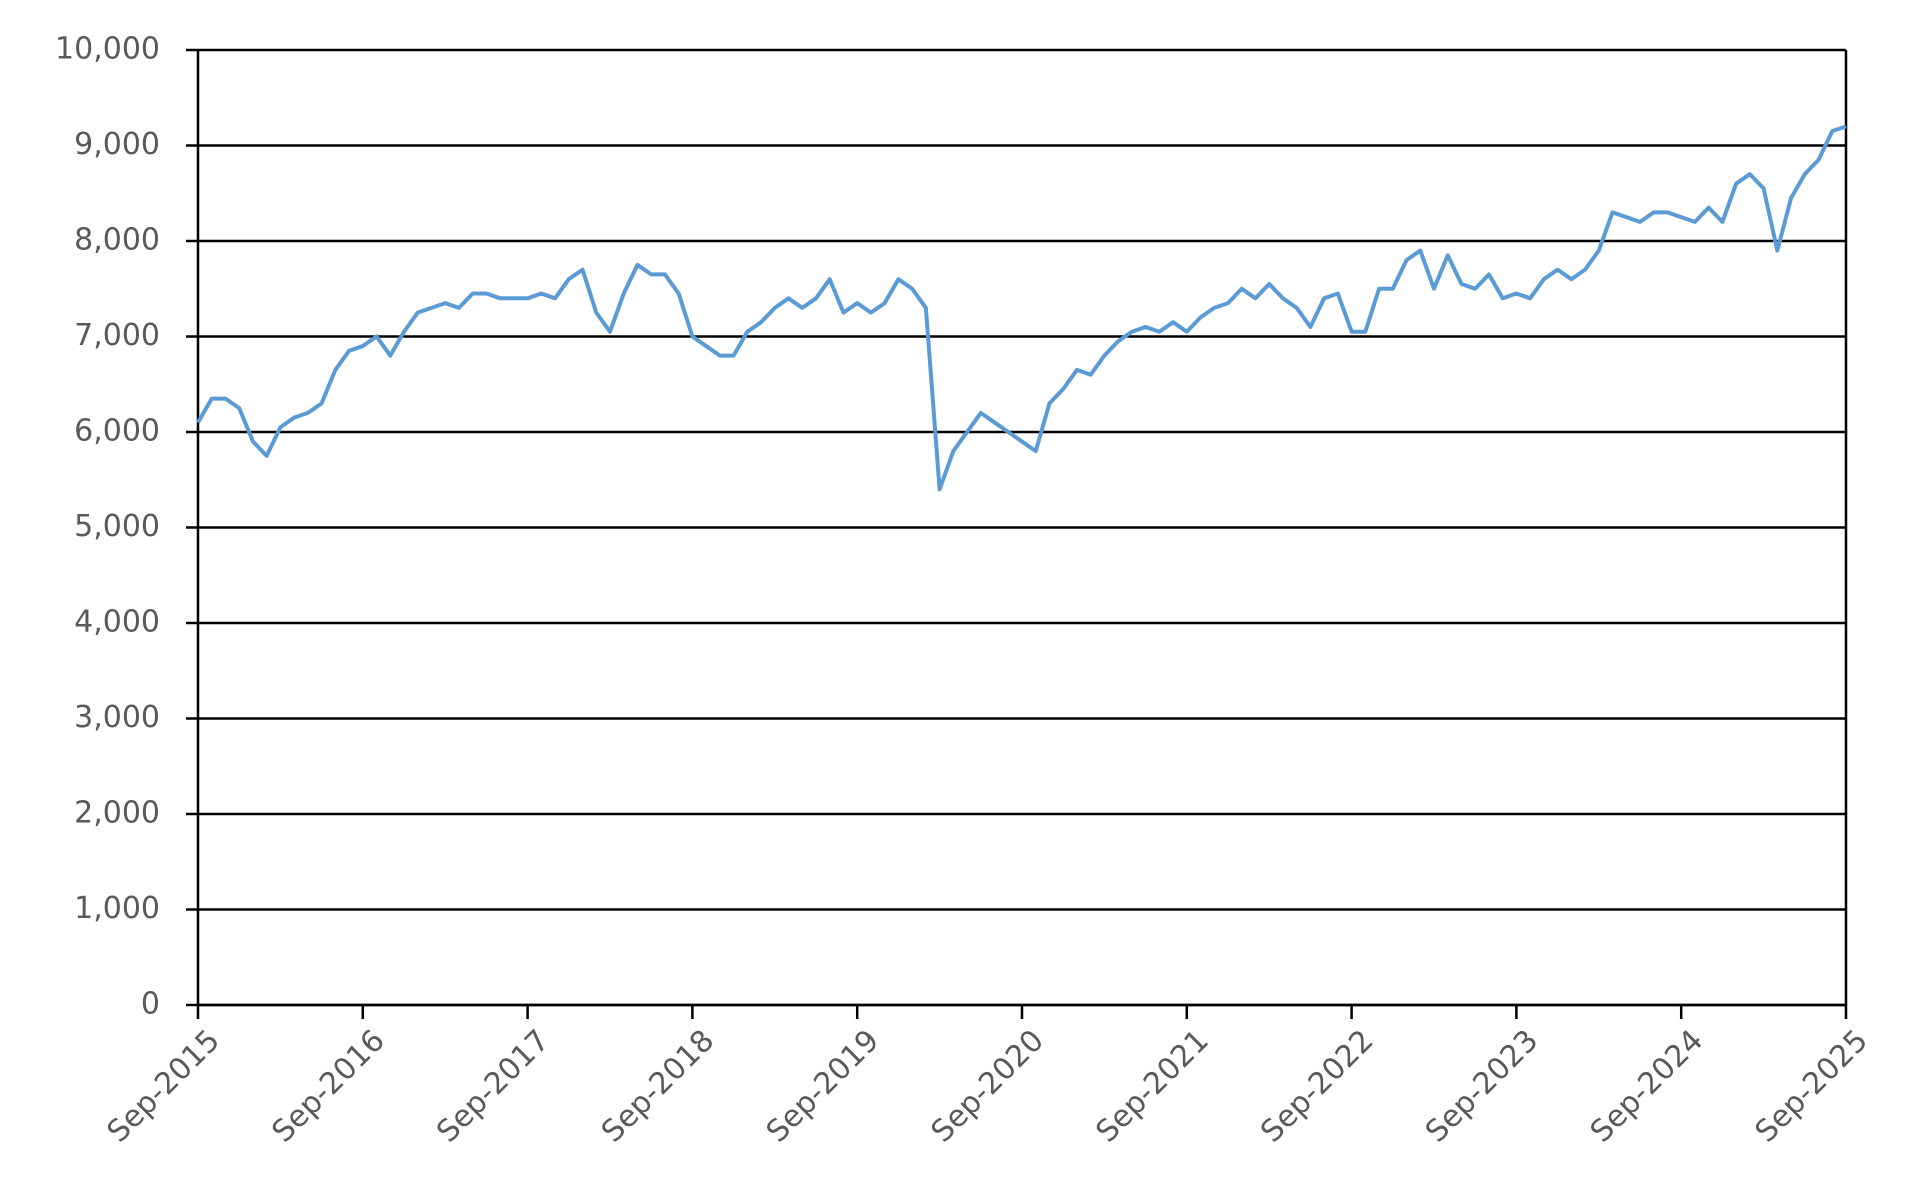 Image resolution: width=1918 pixels, height=1198 pixels. Describe the element at coordinates (117, 622) in the screenshot. I see `y-tick-label: 4,000` at that location.